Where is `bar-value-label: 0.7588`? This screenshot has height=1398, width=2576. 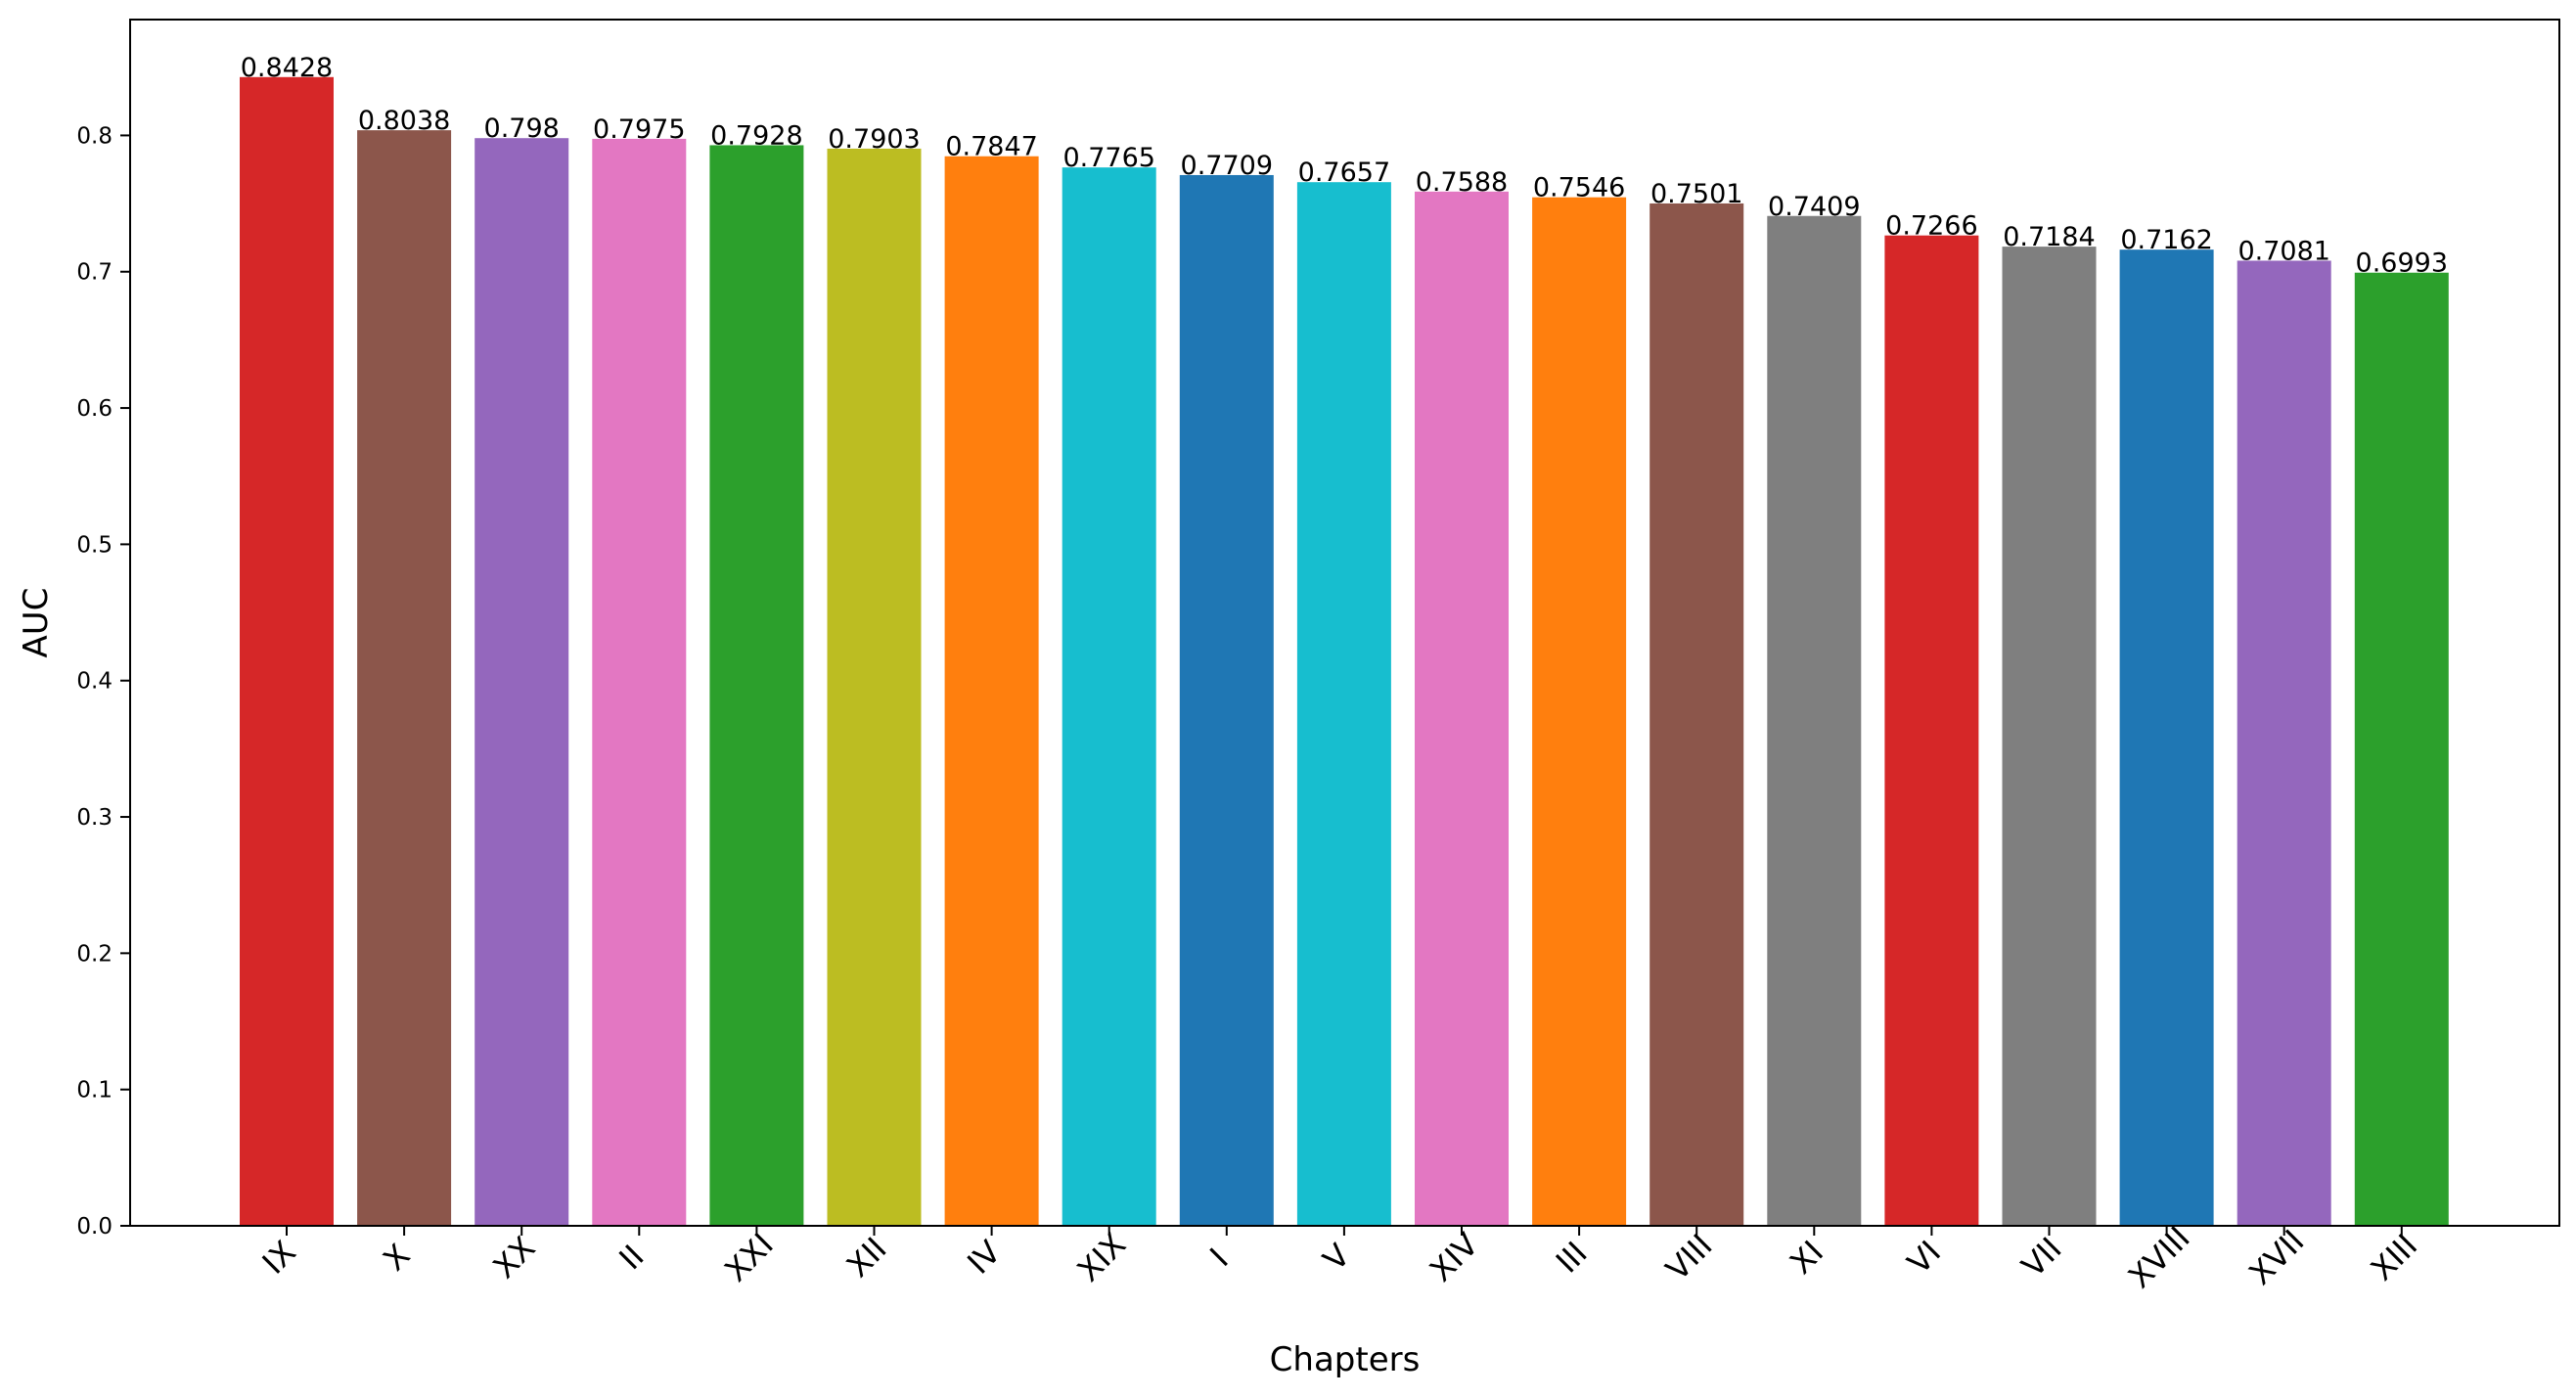
bar-value-label: 0.7588 is located at coordinates (1462, 182).